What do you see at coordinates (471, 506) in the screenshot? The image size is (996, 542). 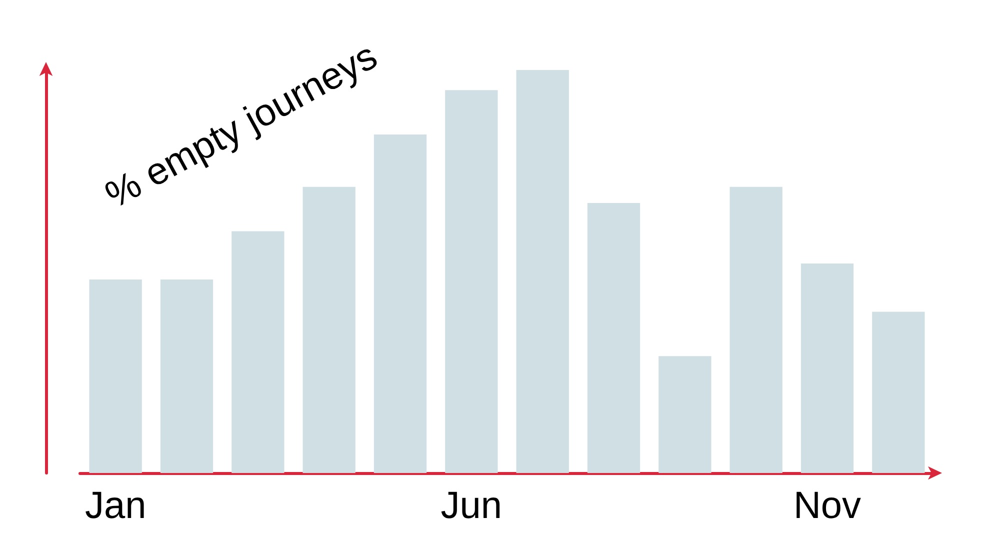 I see `x-tick-label: Jun` at bounding box center [471, 506].